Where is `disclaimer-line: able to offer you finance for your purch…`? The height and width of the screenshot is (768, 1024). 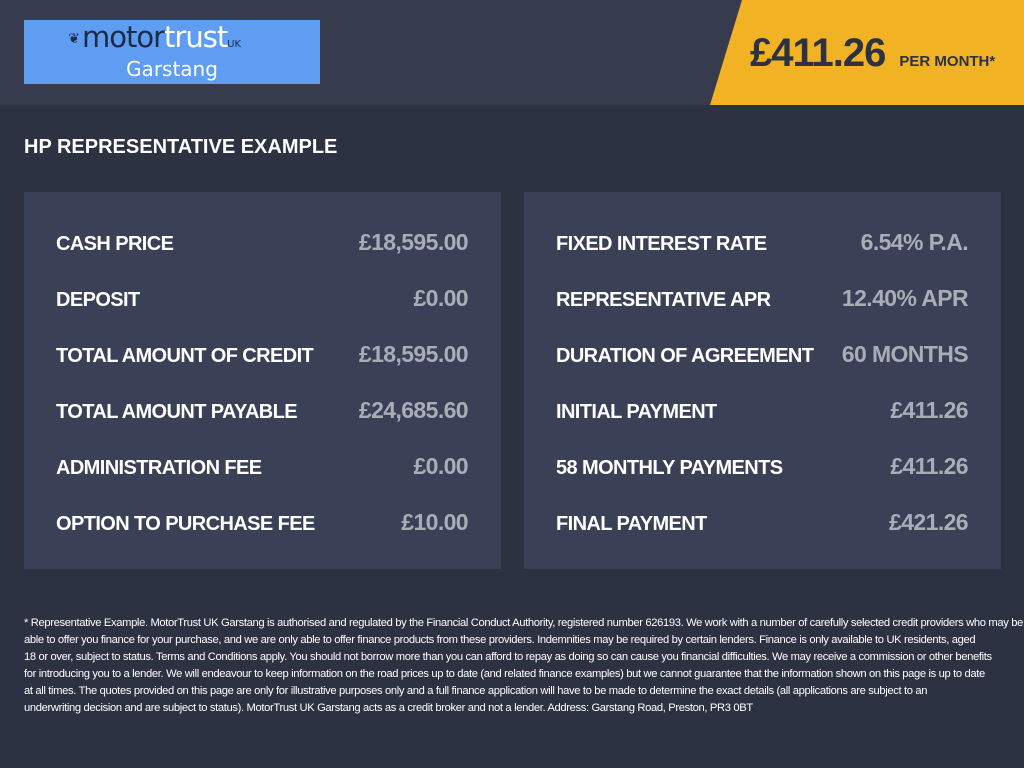
disclaimer-line: able to offer you finance for your purch… is located at coordinates (500, 640).